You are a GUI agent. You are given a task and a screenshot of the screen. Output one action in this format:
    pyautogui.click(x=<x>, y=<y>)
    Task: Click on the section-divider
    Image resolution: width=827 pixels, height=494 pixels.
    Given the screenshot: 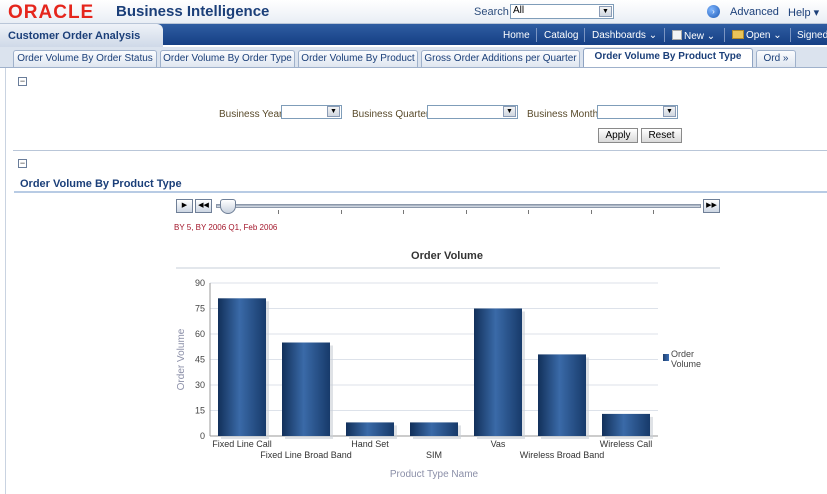 What is the action you would take?
    pyautogui.click(x=420, y=150)
    